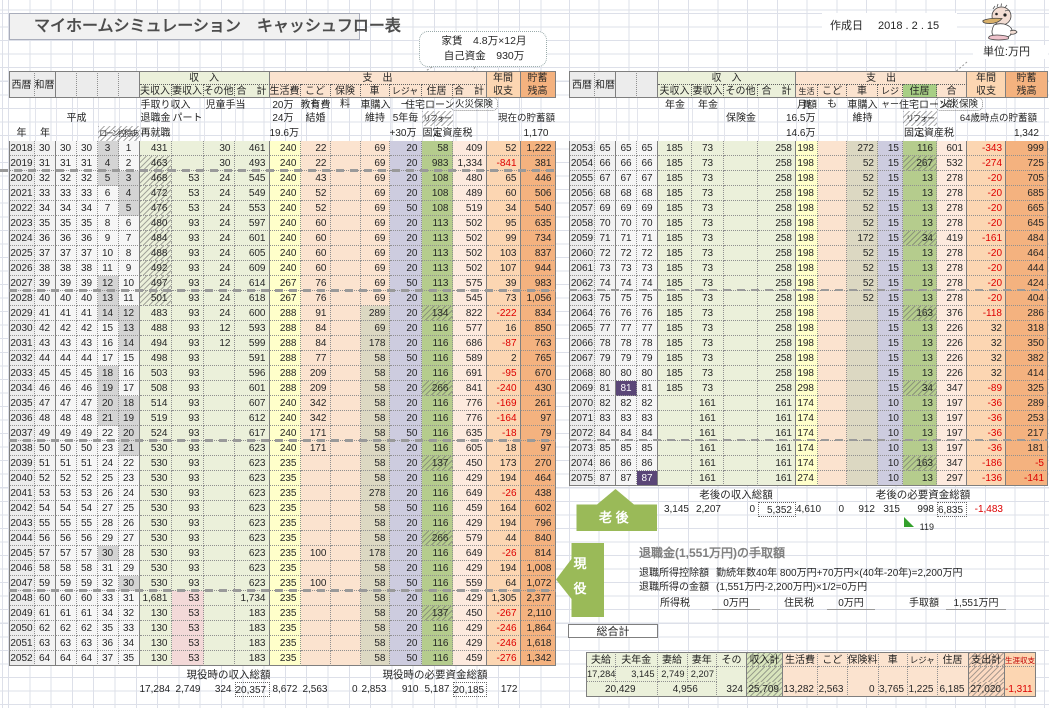 This screenshot has width=1049, height=708. I want to click on svg-text: 役, so click(579, 588).